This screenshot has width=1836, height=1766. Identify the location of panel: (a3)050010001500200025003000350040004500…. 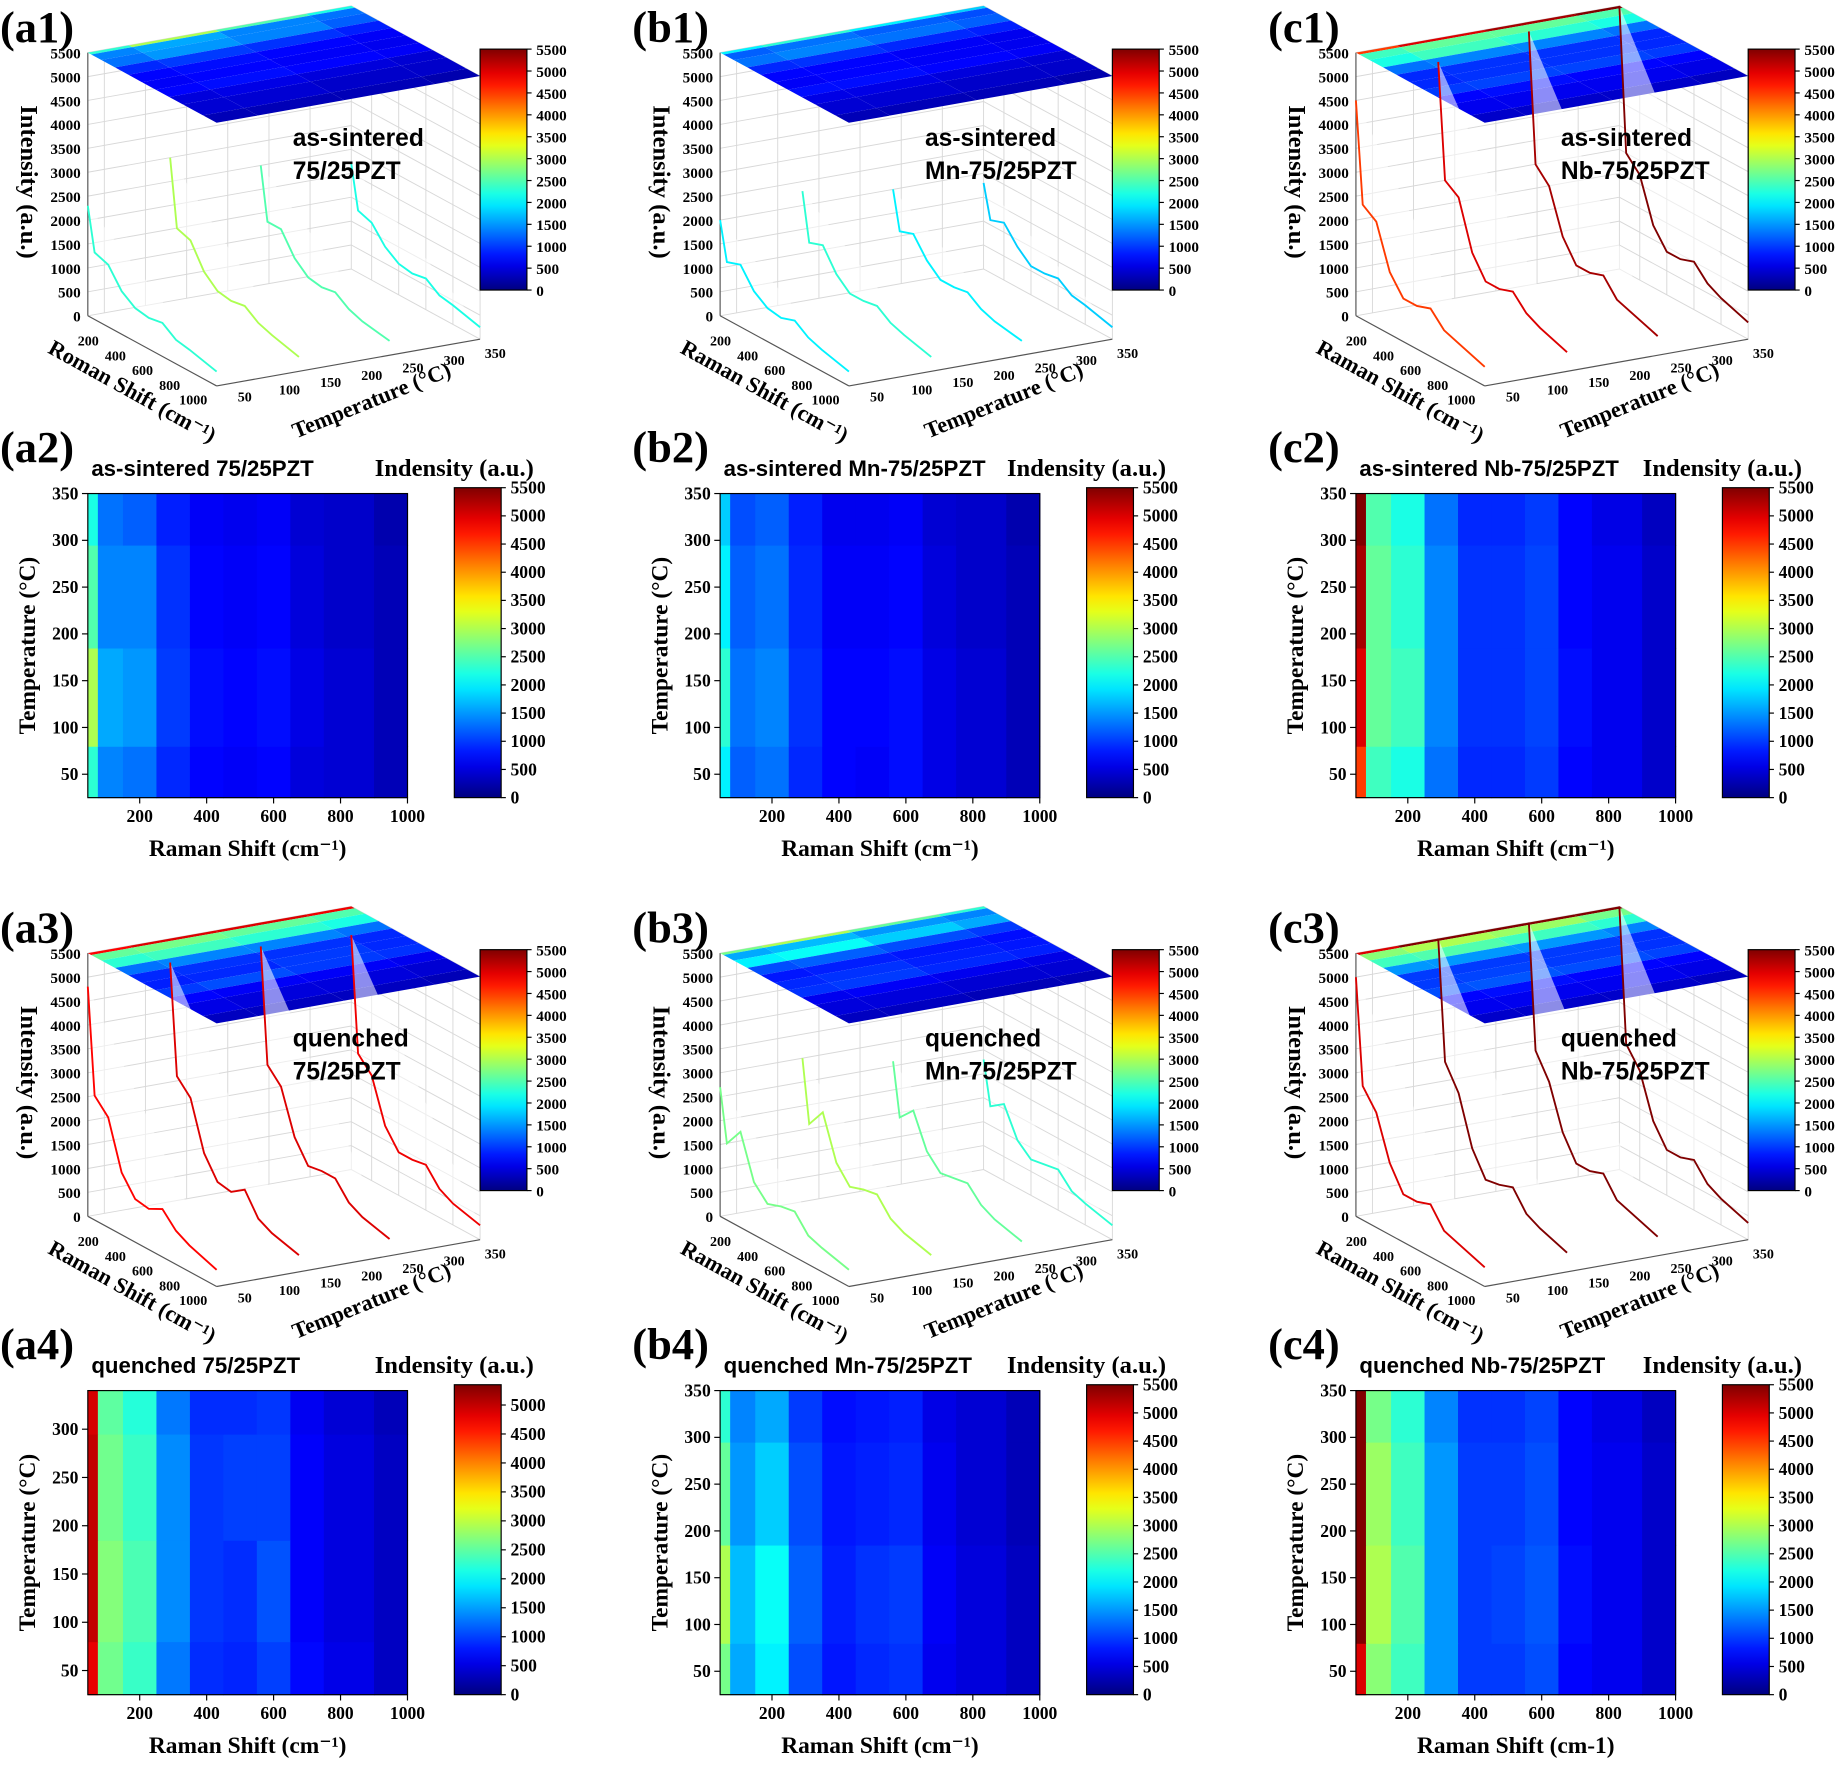
(283, 1125).